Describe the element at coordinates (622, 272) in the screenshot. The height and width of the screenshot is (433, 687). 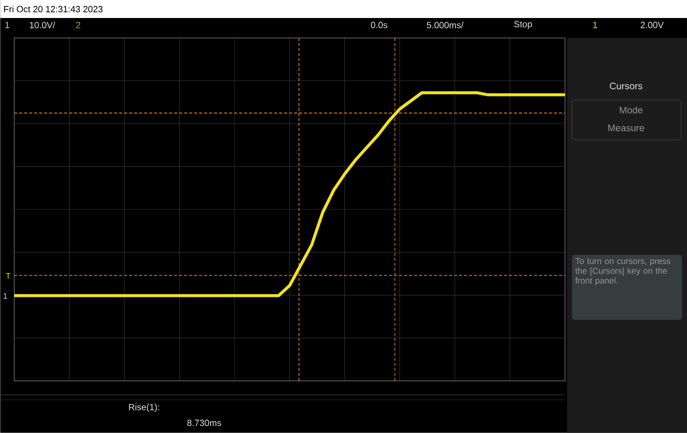
I see `text: To turn on cursors, press the [Cursors] key on the front panel.` at that location.